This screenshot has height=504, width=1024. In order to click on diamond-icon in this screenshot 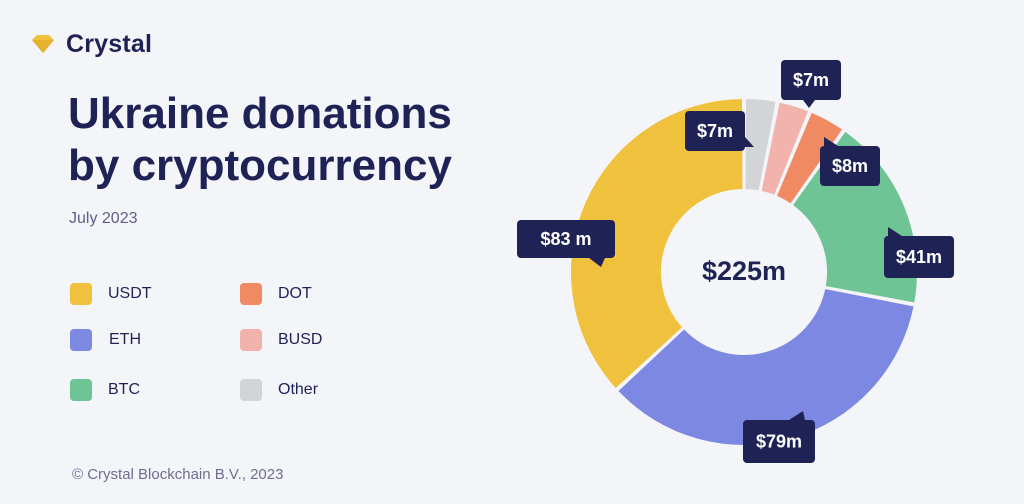, I will do `click(43, 43)`.